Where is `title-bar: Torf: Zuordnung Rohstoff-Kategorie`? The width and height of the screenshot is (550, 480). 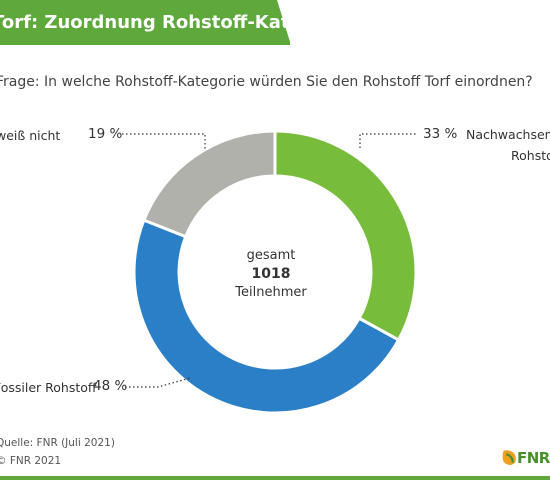 title-bar: Torf: Zuordnung Rohstoff-Kategorie is located at coordinates (145, 22).